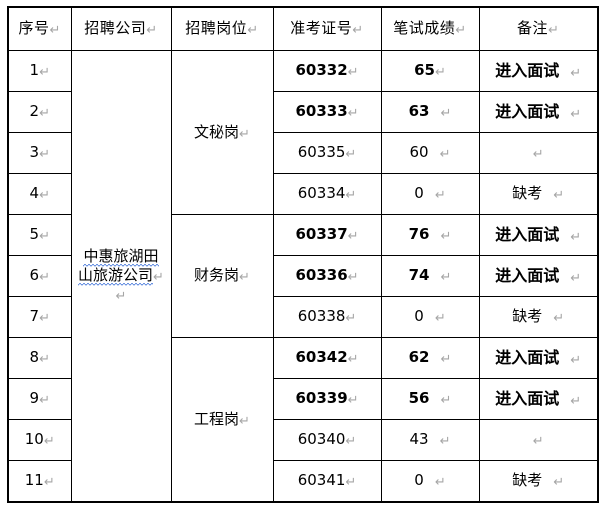 This screenshot has width=605, height=529. I want to click on post-value: 财务岗, so click(217, 275).